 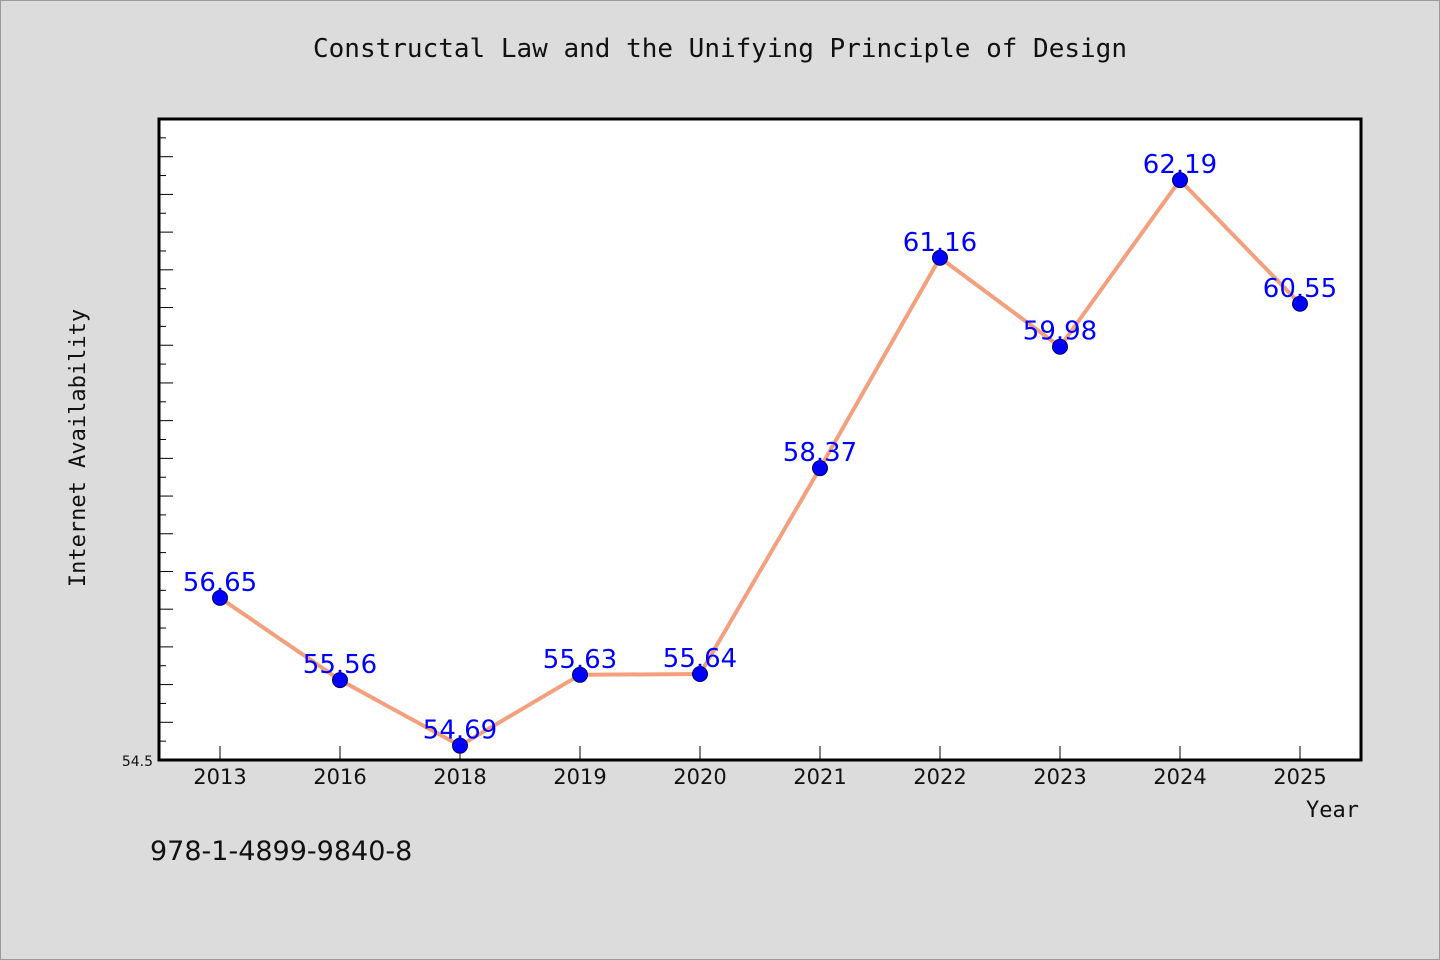 I want to click on data-label: 58.37, so click(x=820, y=453).